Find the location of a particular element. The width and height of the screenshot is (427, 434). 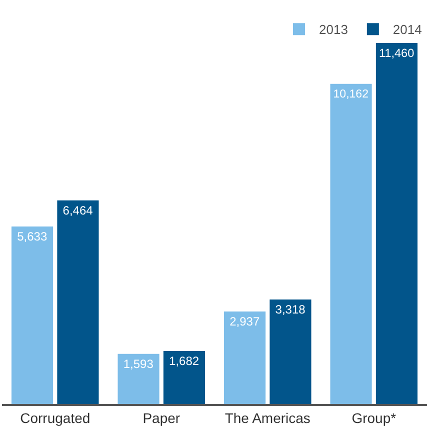

data-label: 6,464 is located at coordinates (78, 210).